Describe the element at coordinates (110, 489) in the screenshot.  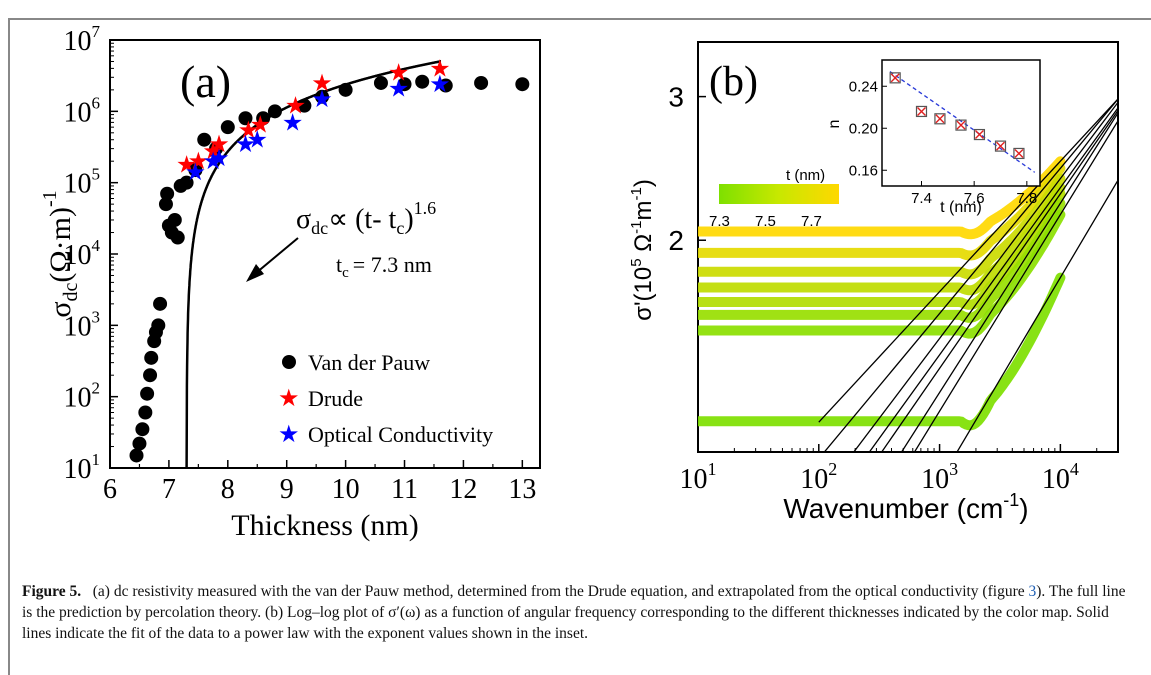
I see `panel-a-xtick-label: 6` at that location.